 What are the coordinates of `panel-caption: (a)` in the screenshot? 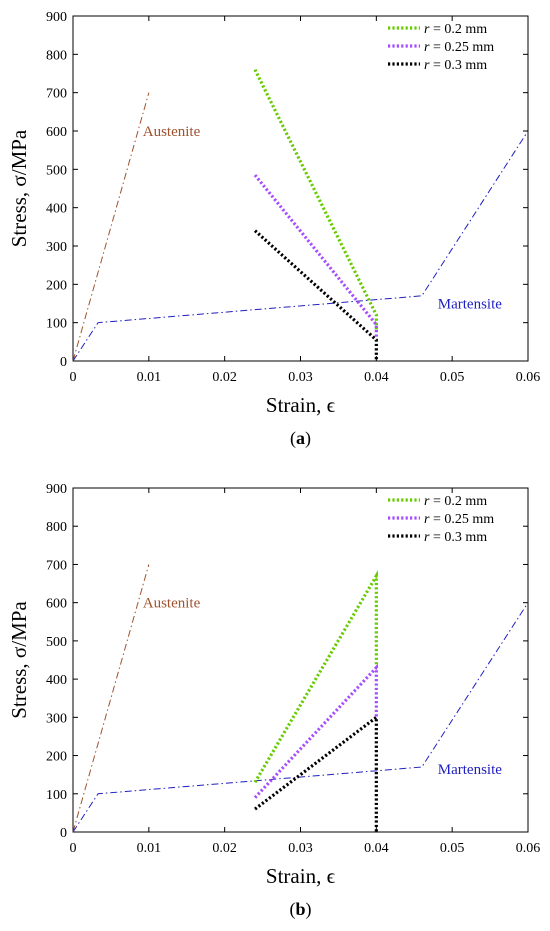 It's located at (300, 438).